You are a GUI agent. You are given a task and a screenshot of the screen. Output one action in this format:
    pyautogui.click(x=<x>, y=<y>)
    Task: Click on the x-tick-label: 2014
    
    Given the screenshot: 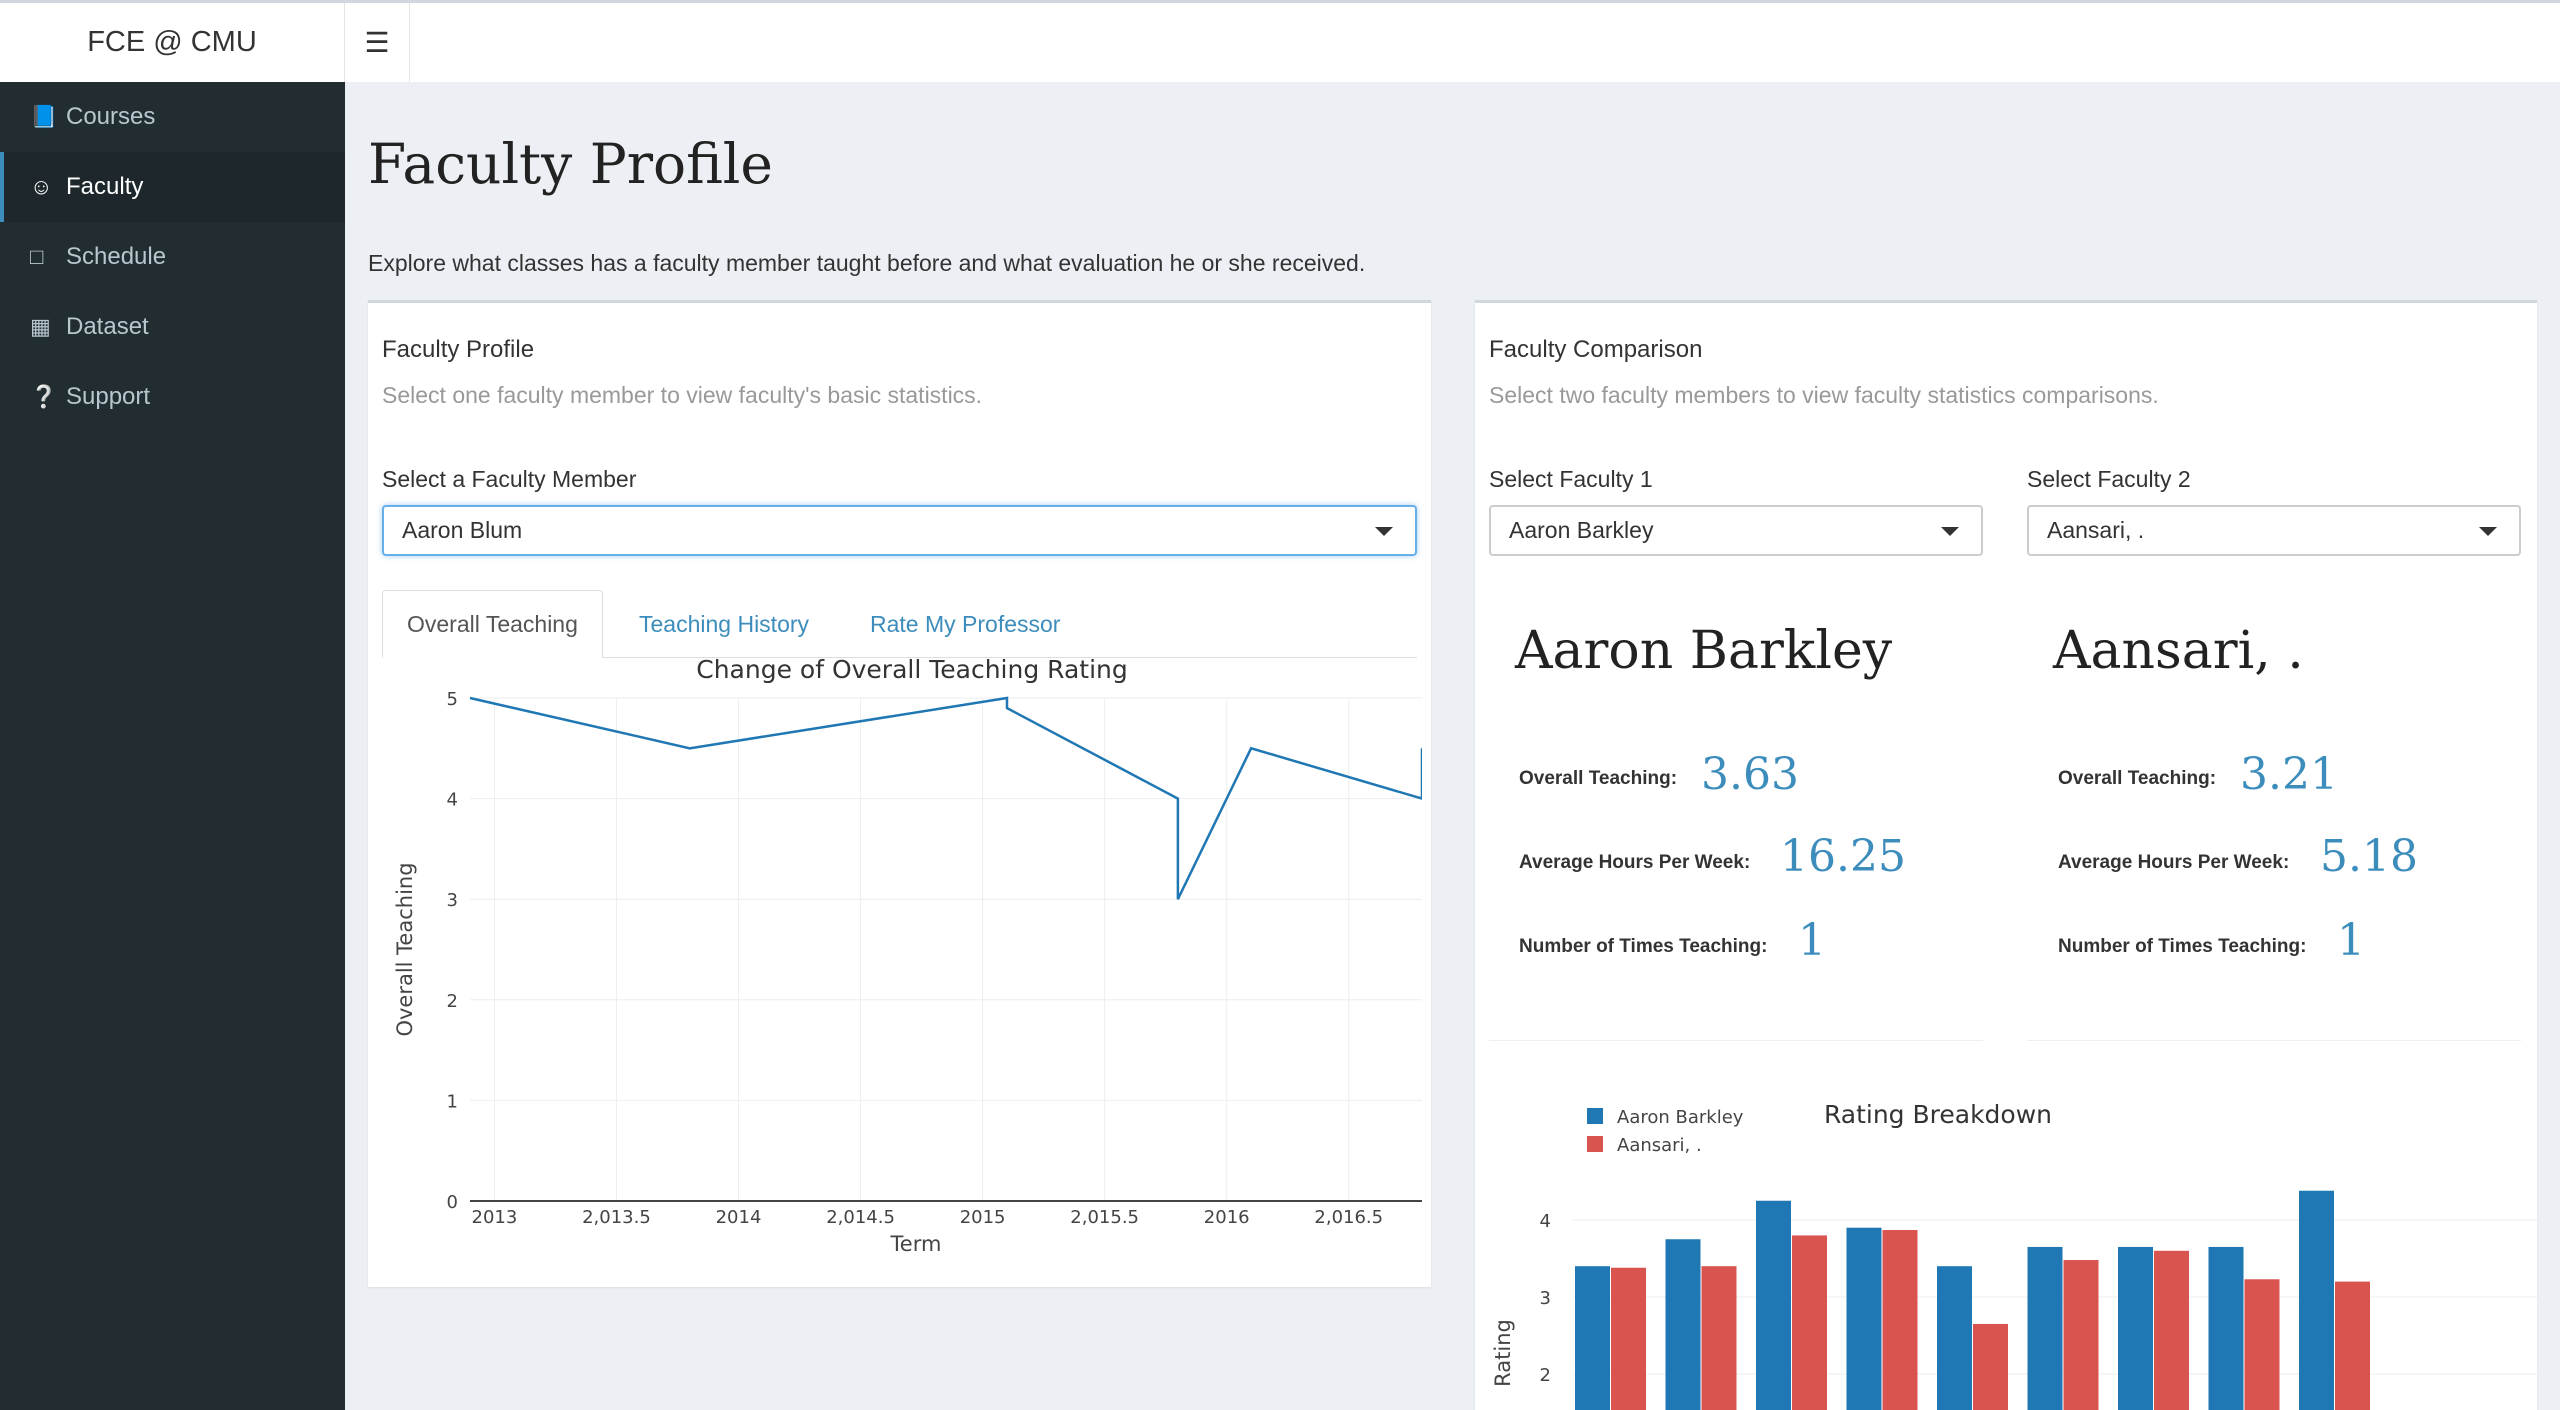 What is the action you would take?
    pyautogui.click(x=739, y=1217)
    